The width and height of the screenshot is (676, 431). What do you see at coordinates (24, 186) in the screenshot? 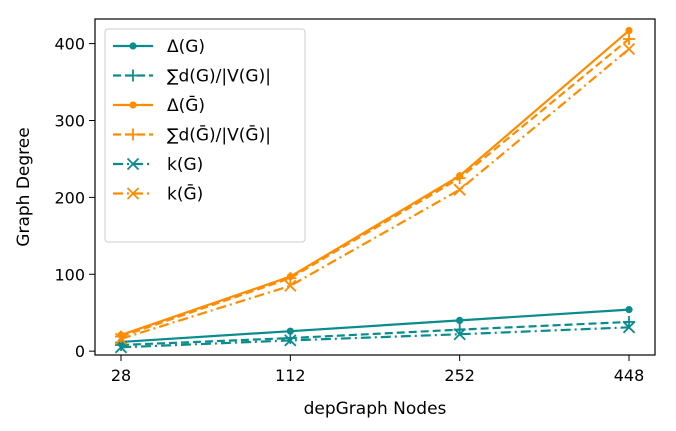
I see `y-axis-label: Graph Degree` at bounding box center [24, 186].